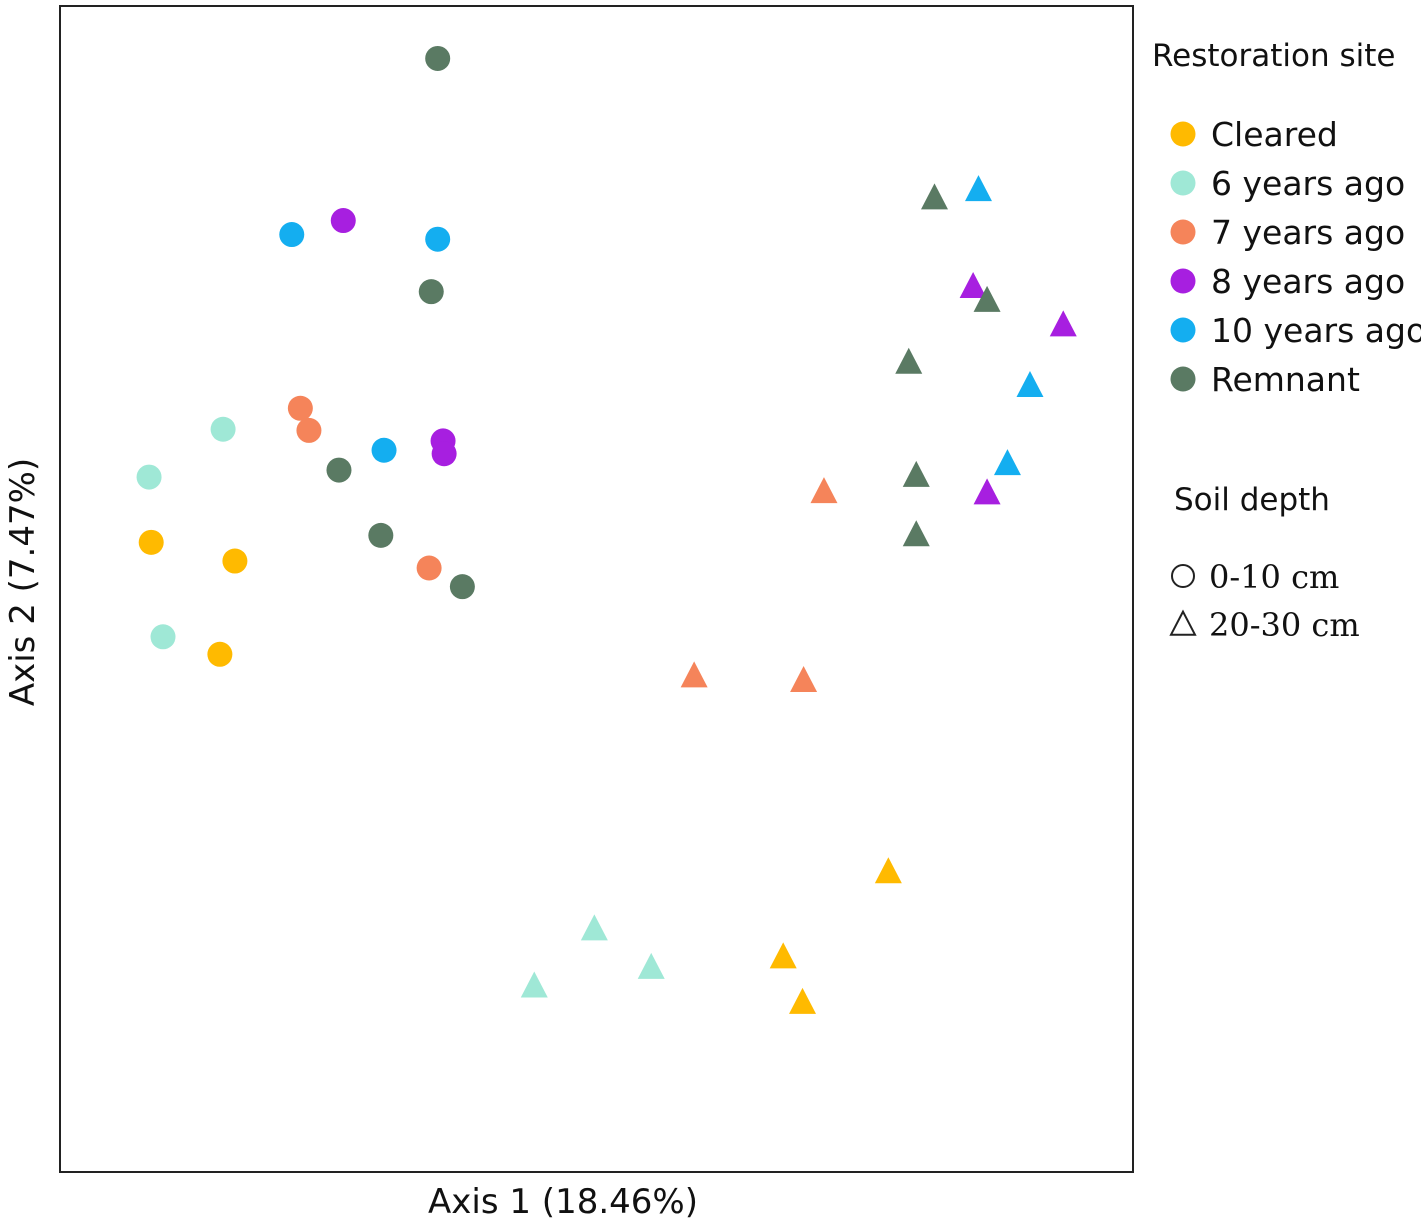 This screenshot has height=1229, width=1421. I want to click on legend-triangle-marker, so click(1183, 622).